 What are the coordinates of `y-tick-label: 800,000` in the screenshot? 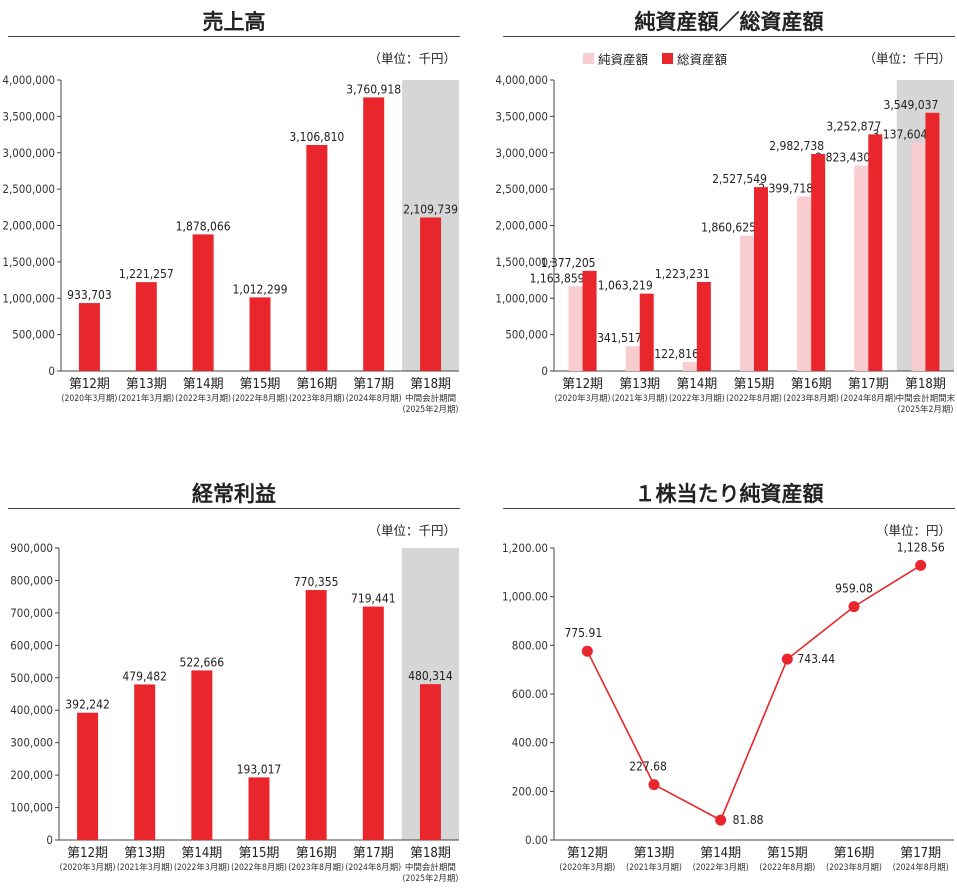 It's located at (31, 580).